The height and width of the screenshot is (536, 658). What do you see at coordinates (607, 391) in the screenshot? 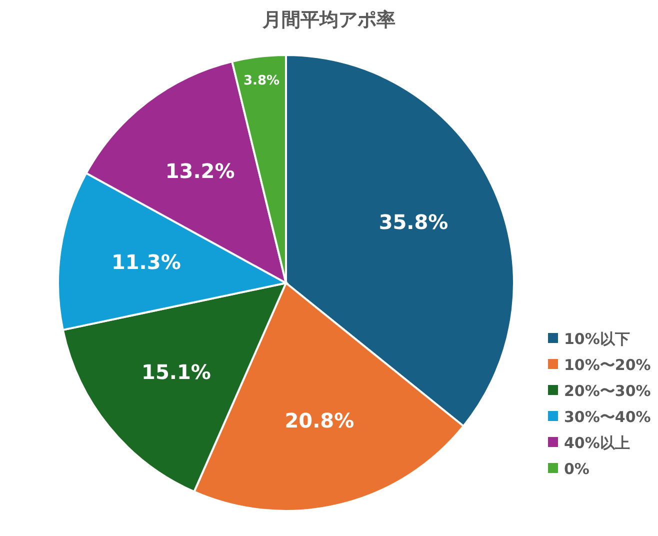
I see `legend-label: 20%〜30%` at bounding box center [607, 391].